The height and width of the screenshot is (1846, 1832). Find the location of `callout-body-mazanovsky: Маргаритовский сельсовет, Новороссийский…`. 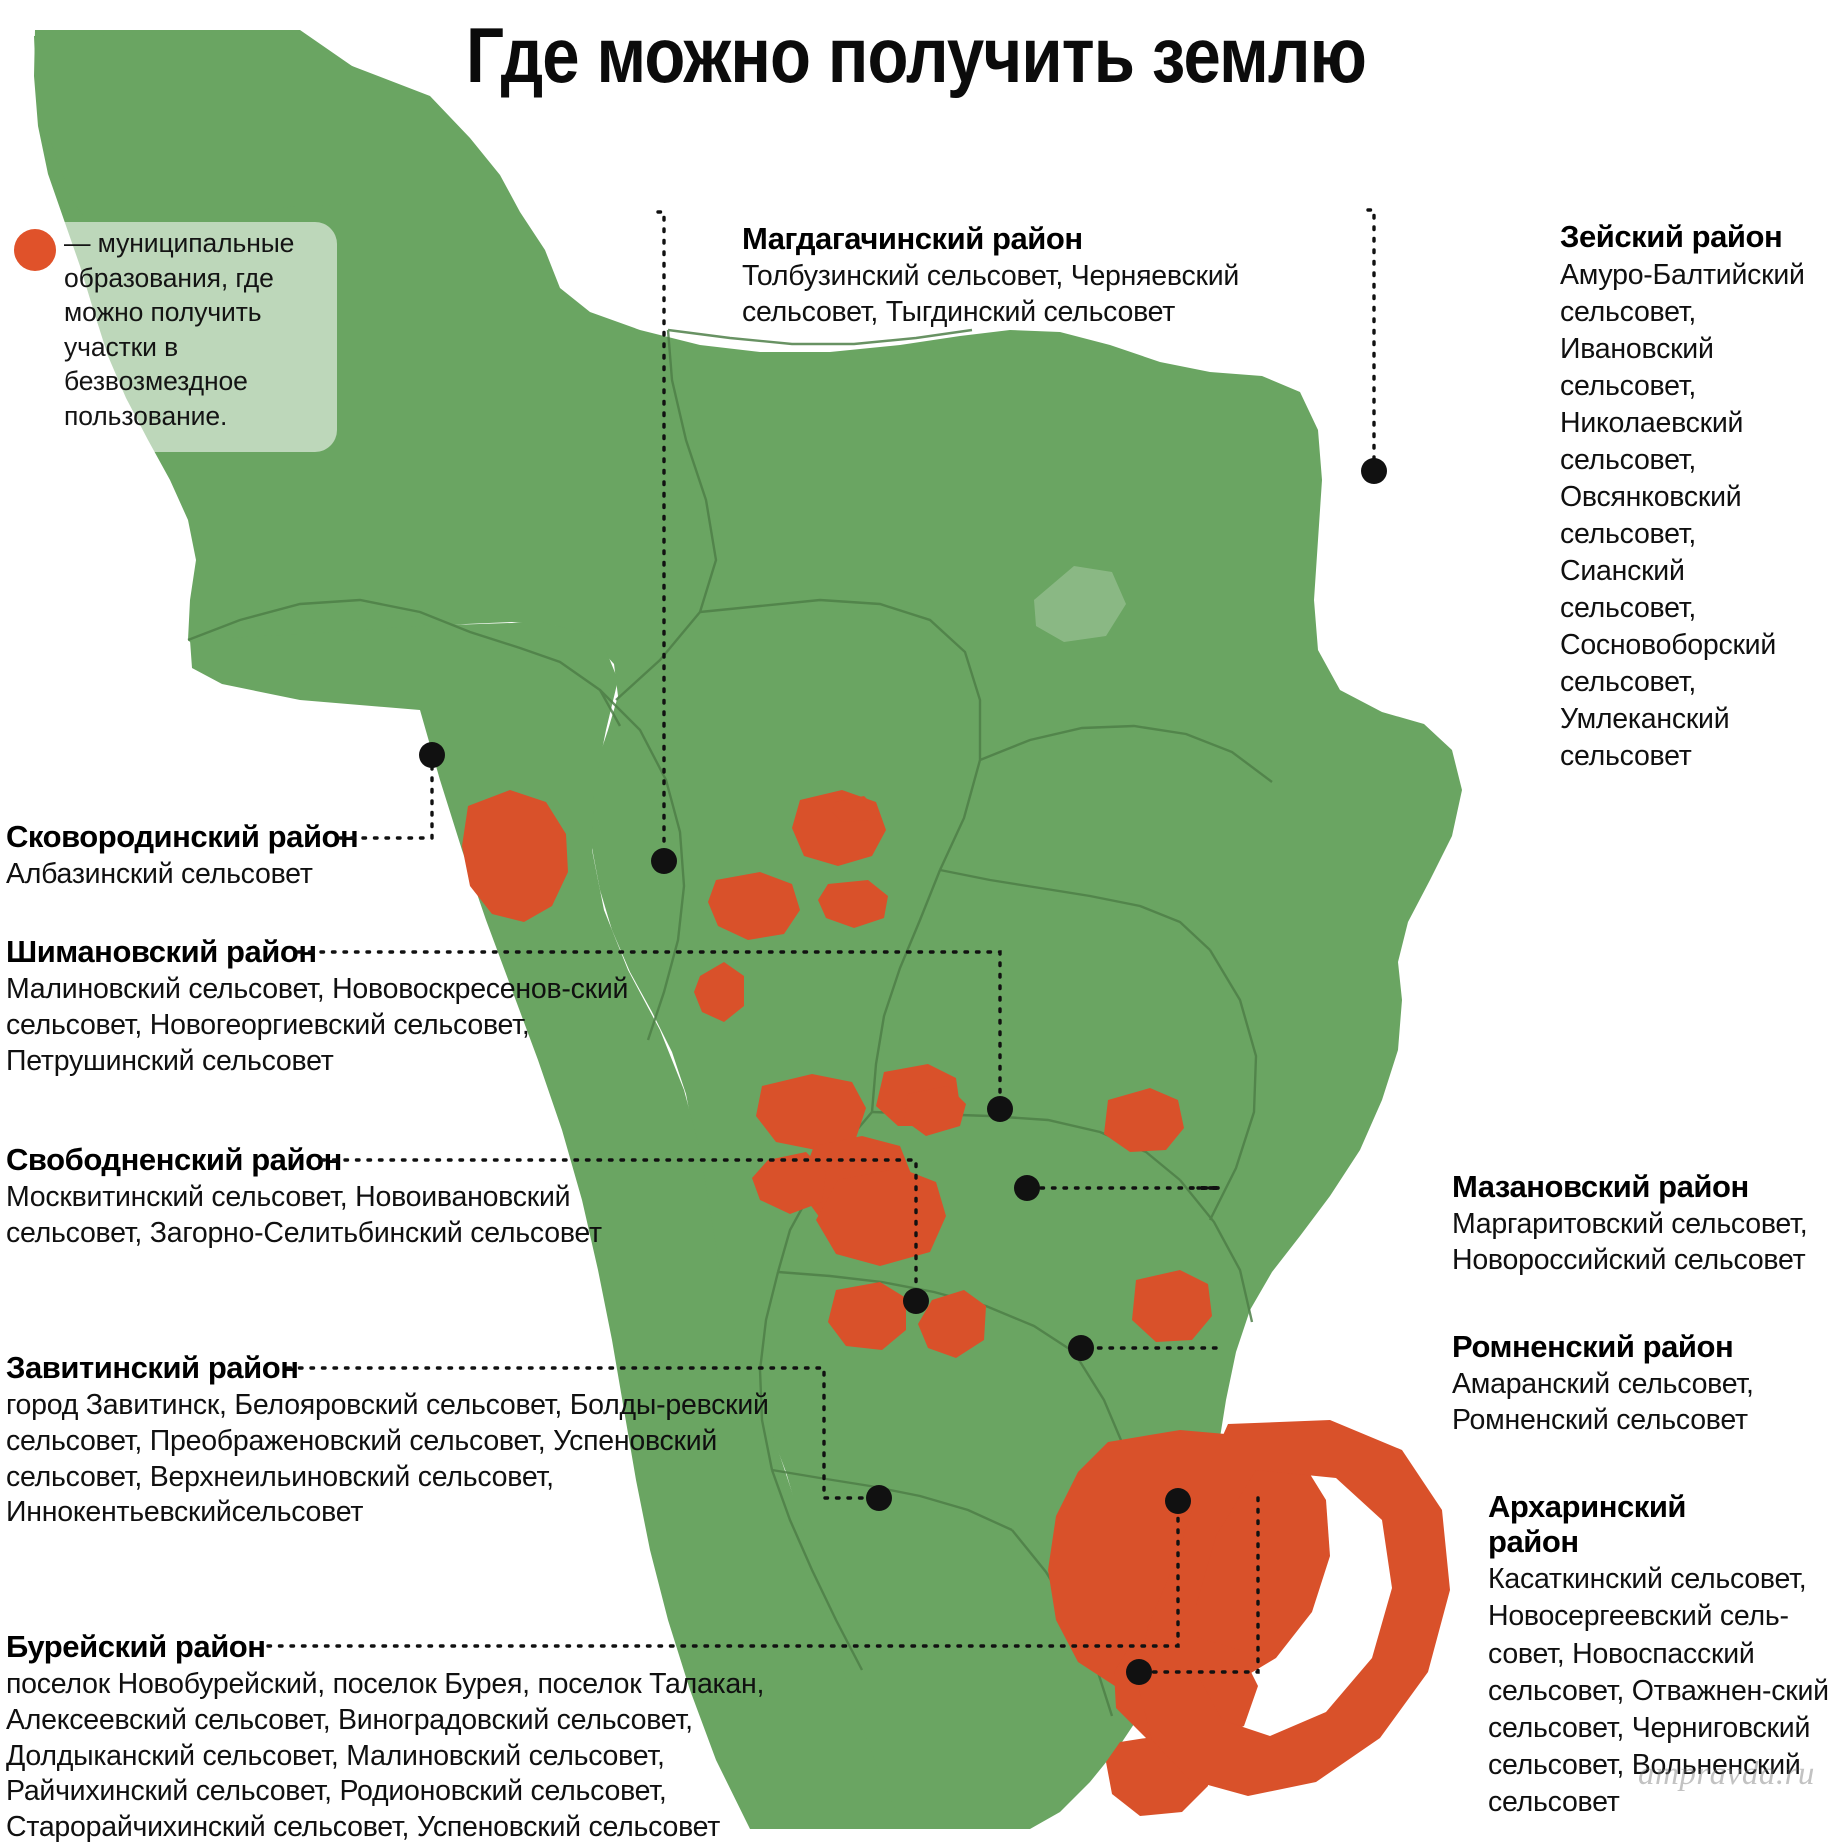

callout-body-mazanovsky: Маргаритовский сельсовет, Новороссийский… is located at coordinates (1630, 1241).